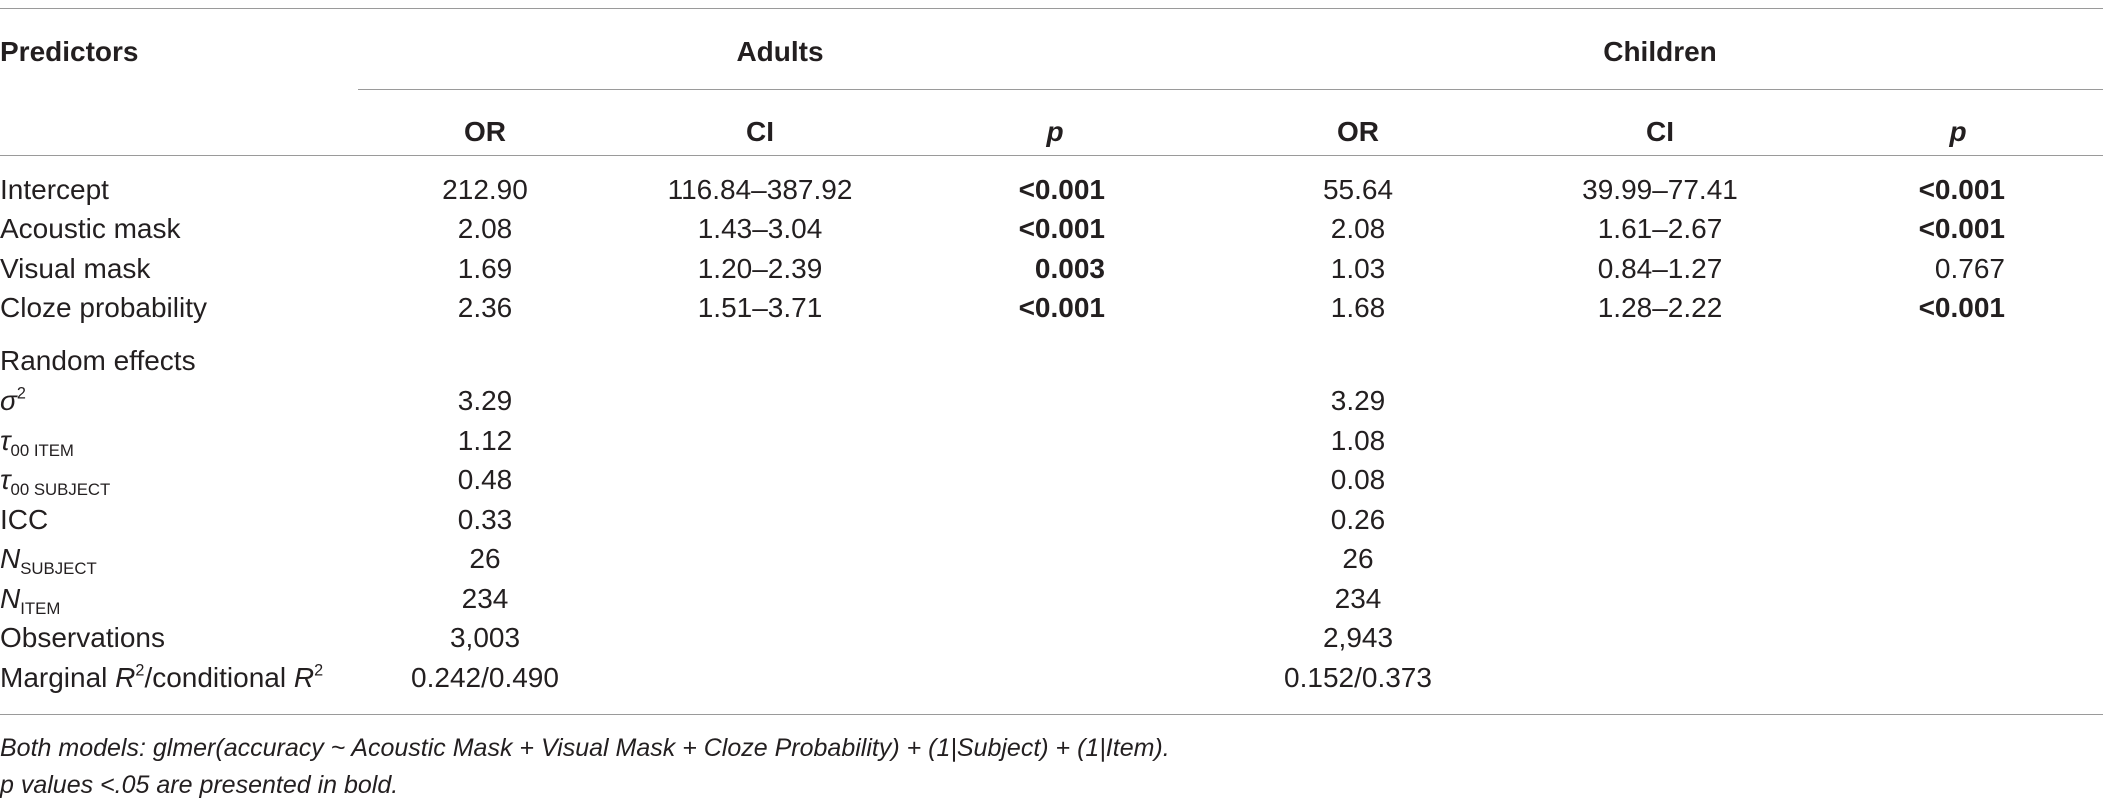 This screenshot has width=2103, height=807. What do you see at coordinates (1358, 131) in the screenshot?
I see `col-header-children-or: OR` at bounding box center [1358, 131].